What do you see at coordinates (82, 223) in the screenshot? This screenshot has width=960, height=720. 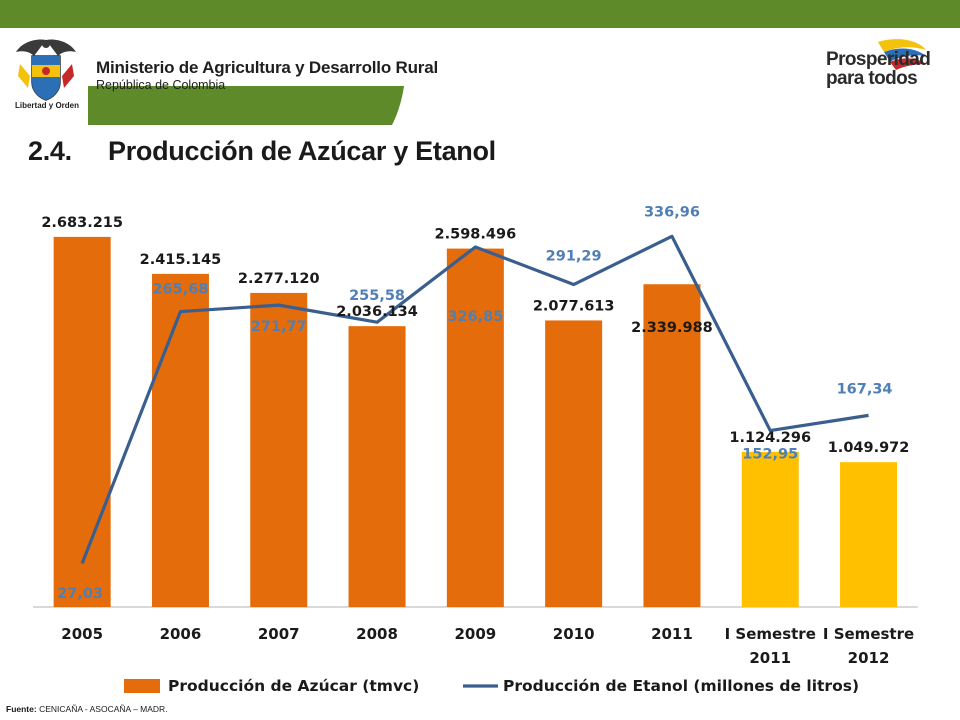 I see `bar-value-label-0: 2.683.215` at bounding box center [82, 223].